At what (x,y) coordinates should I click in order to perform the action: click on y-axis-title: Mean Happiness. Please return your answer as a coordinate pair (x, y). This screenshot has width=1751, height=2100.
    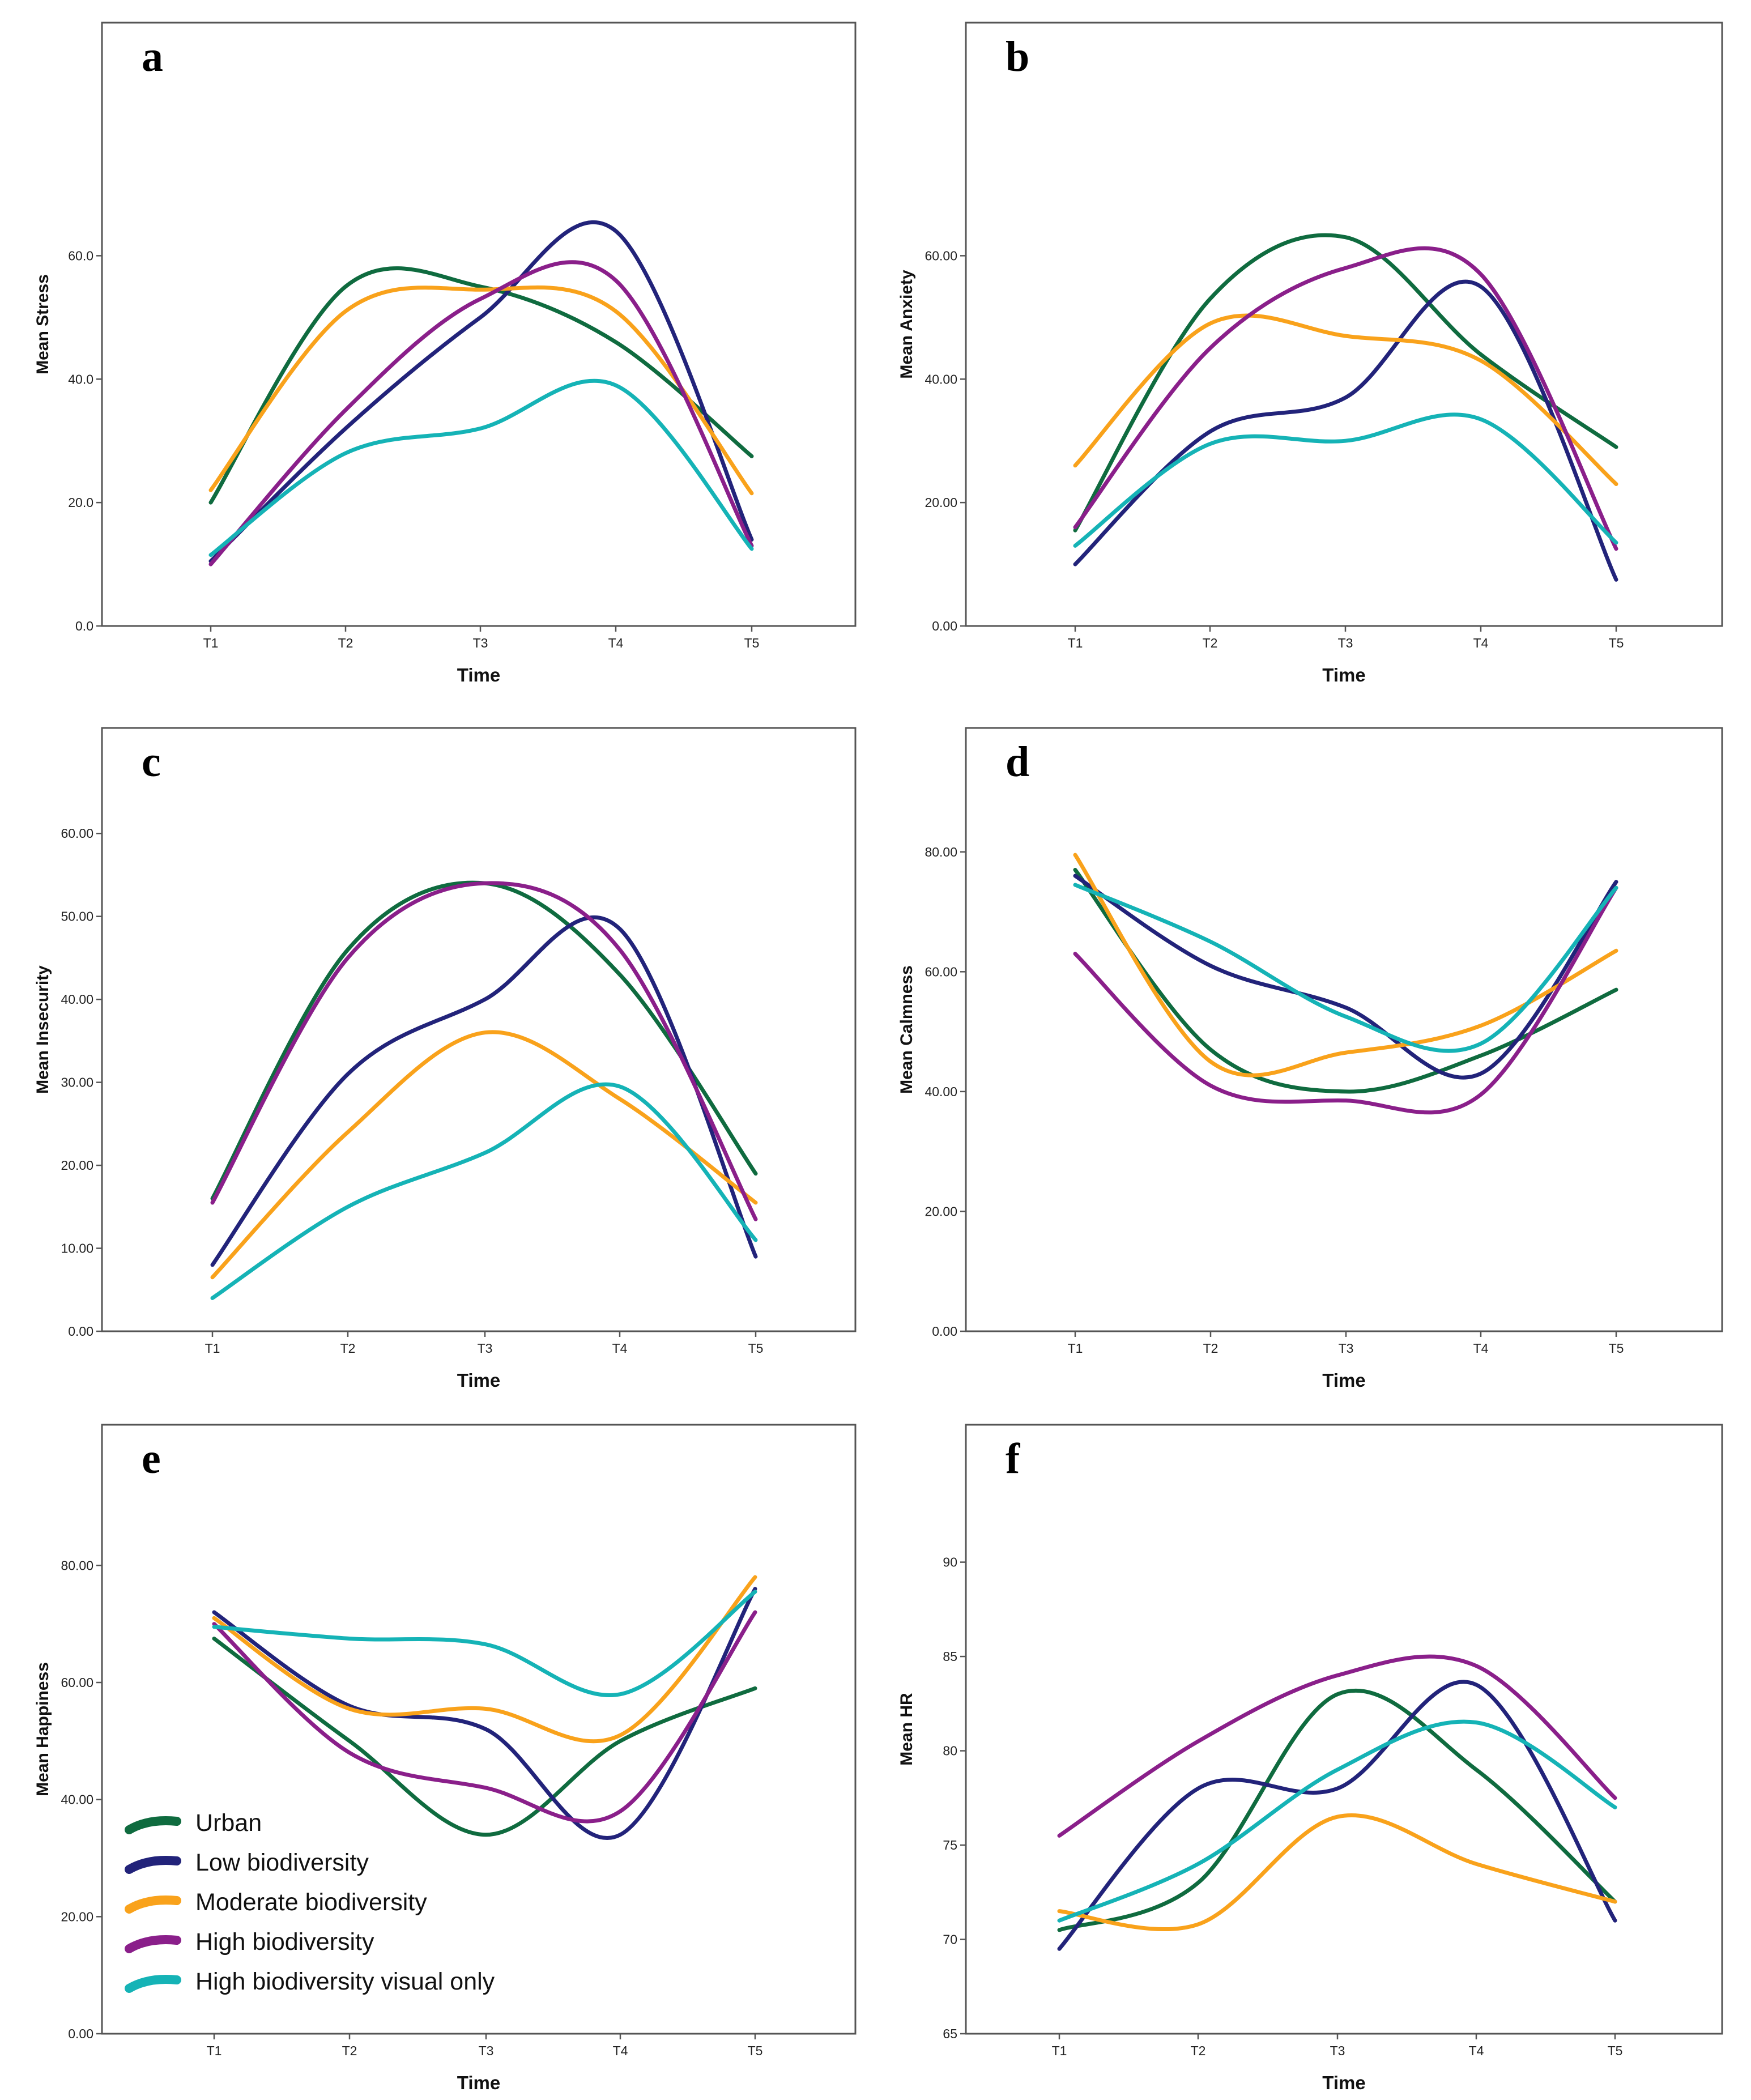
    Looking at the image, I should click on (42, 1729).